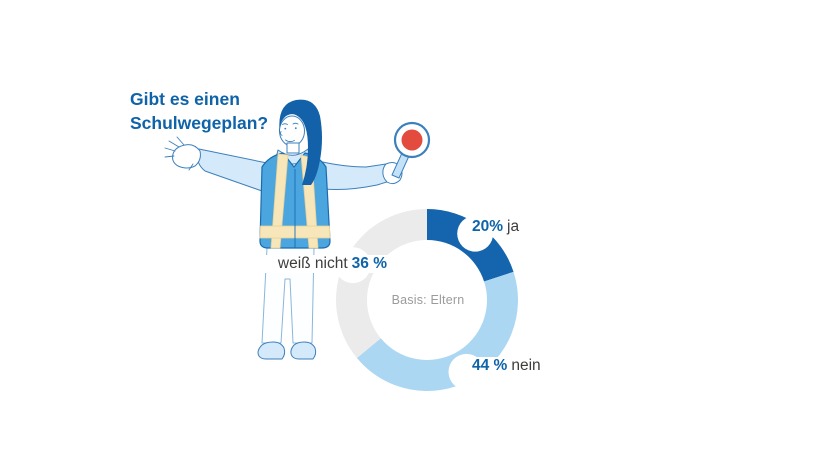 This screenshot has height=456, width=820. I want to click on left-arm, so click(216, 164).